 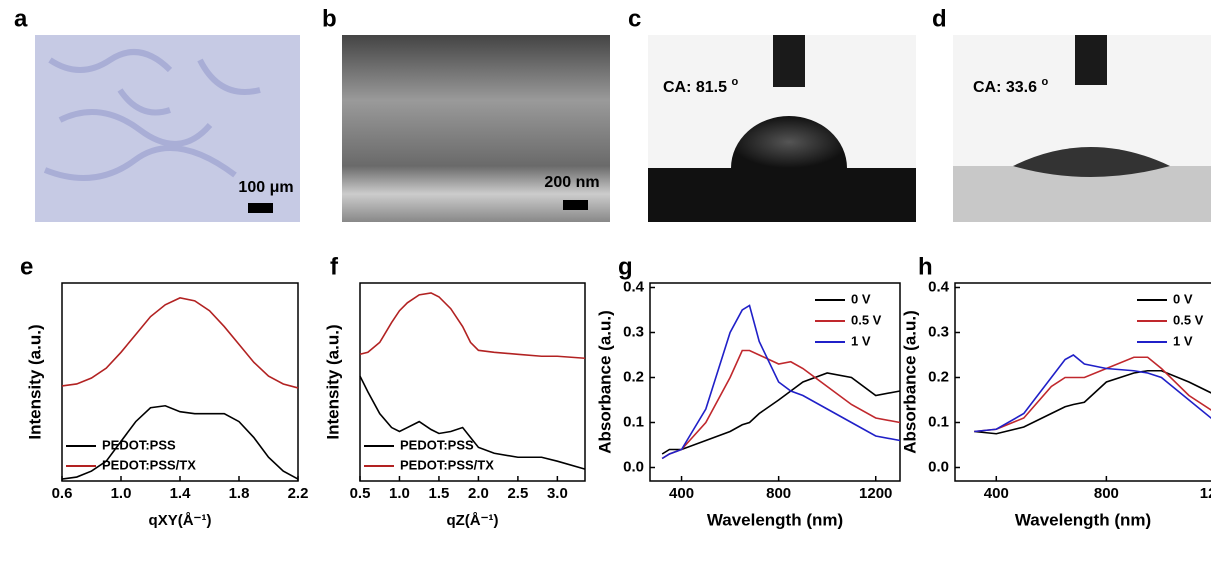 What do you see at coordinates (782, 195) in the screenshot?
I see `substrate` at bounding box center [782, 195].